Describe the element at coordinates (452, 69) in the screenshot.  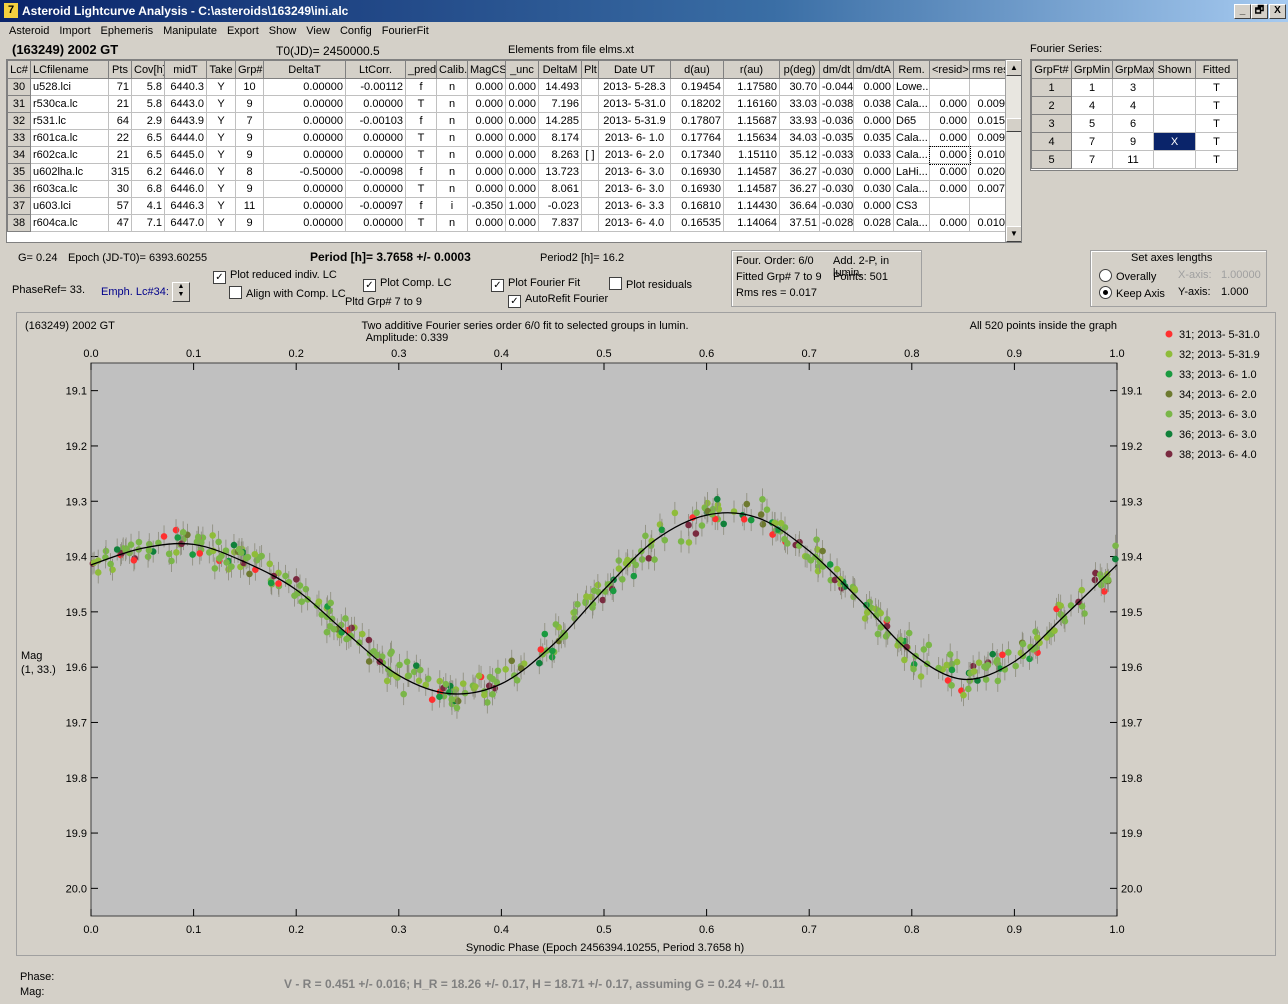
I see `lc-column-header: Calib.` at that location.